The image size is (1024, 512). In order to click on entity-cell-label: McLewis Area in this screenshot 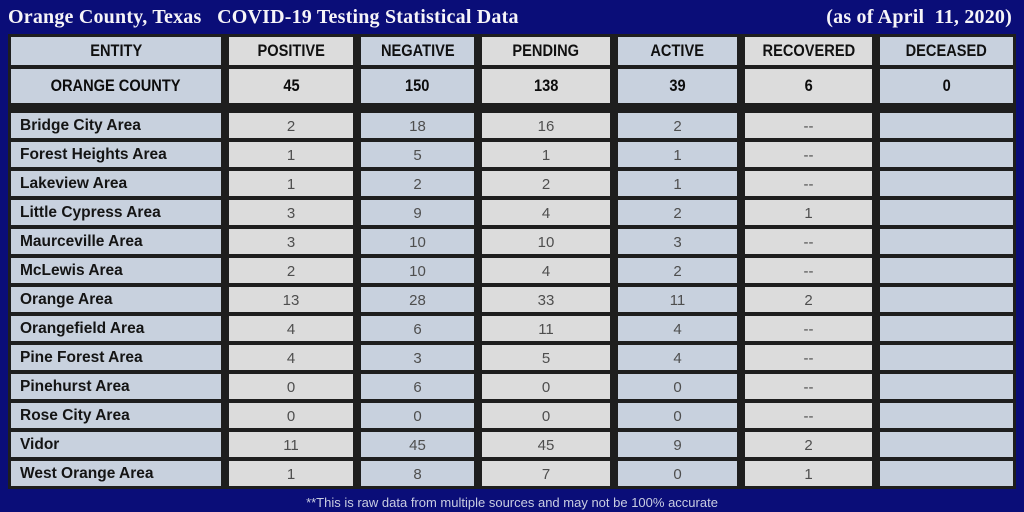, I will do `click(71, 270)`.